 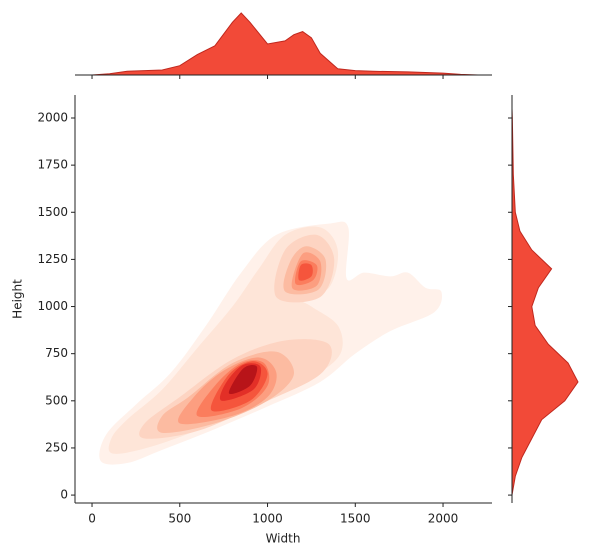 I want to click on x-tick-label: 1000, so click(x=267, y=519).